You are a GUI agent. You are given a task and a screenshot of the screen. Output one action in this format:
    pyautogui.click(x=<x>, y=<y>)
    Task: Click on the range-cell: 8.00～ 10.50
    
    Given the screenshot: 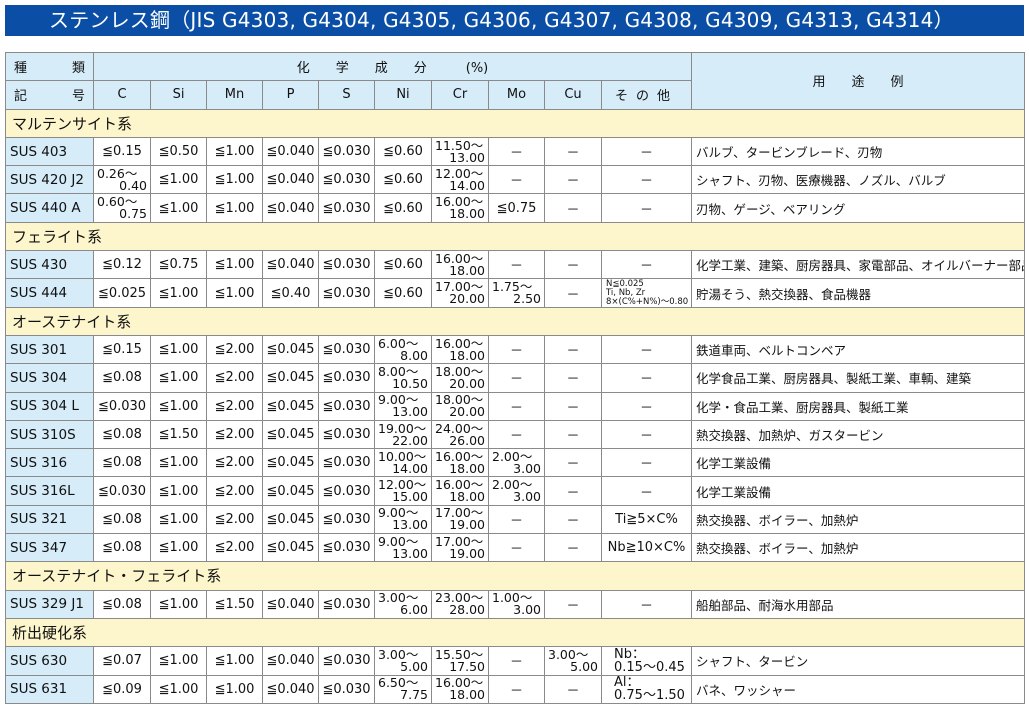 What is the action you would take?
    pyautogui.click(x=403, y=378)
    